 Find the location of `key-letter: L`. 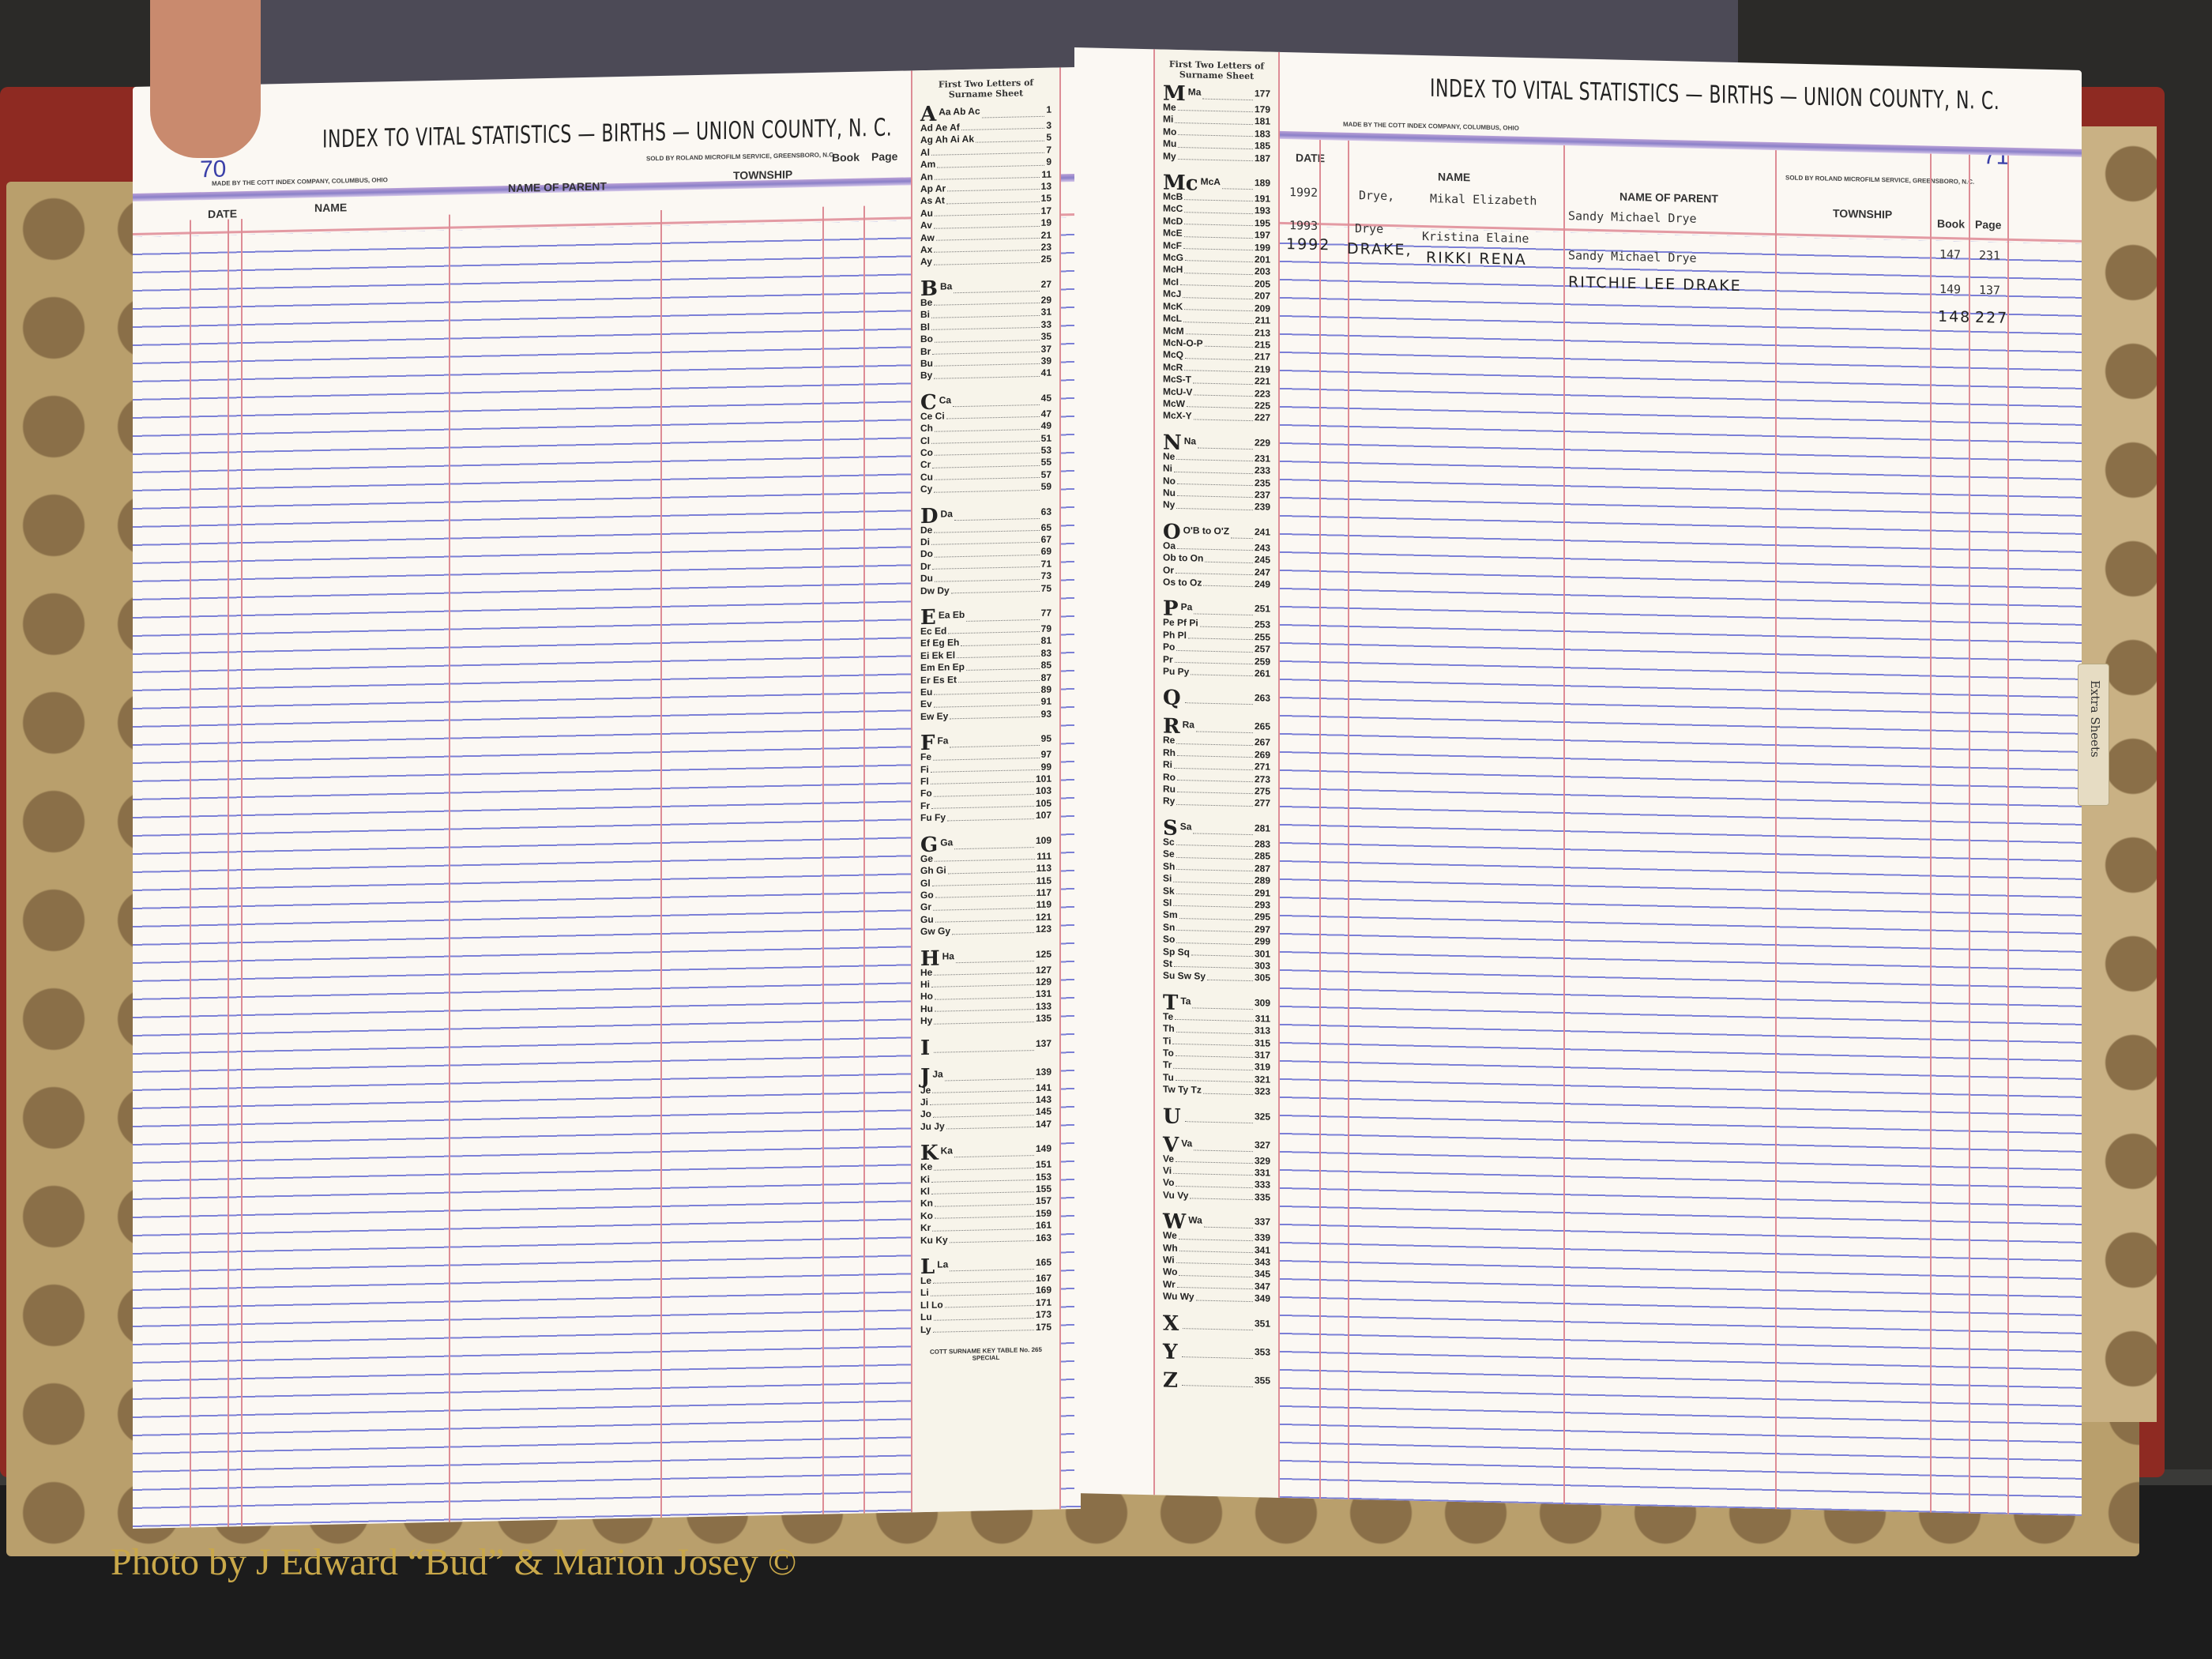

key-letter: L is located at coordinates (928, 1268).